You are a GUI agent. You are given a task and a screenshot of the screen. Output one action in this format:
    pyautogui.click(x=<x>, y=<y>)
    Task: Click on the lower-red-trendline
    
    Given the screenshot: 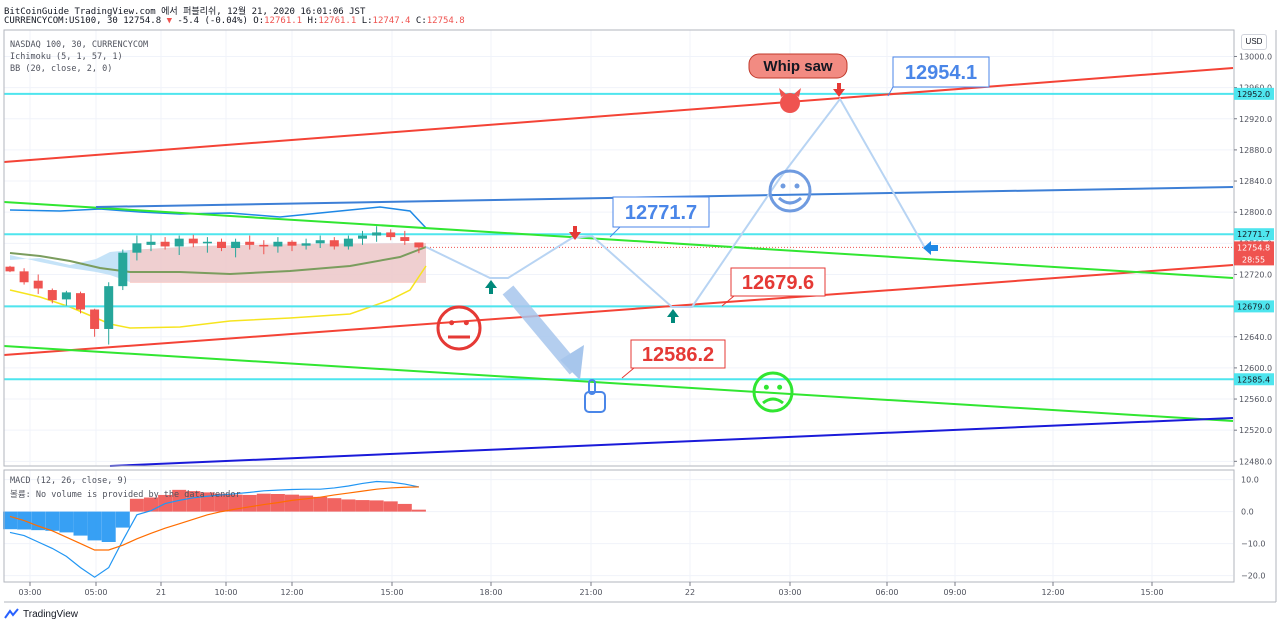 What is the action you would take?
    pyautogui.click(x=618, y=310)
    